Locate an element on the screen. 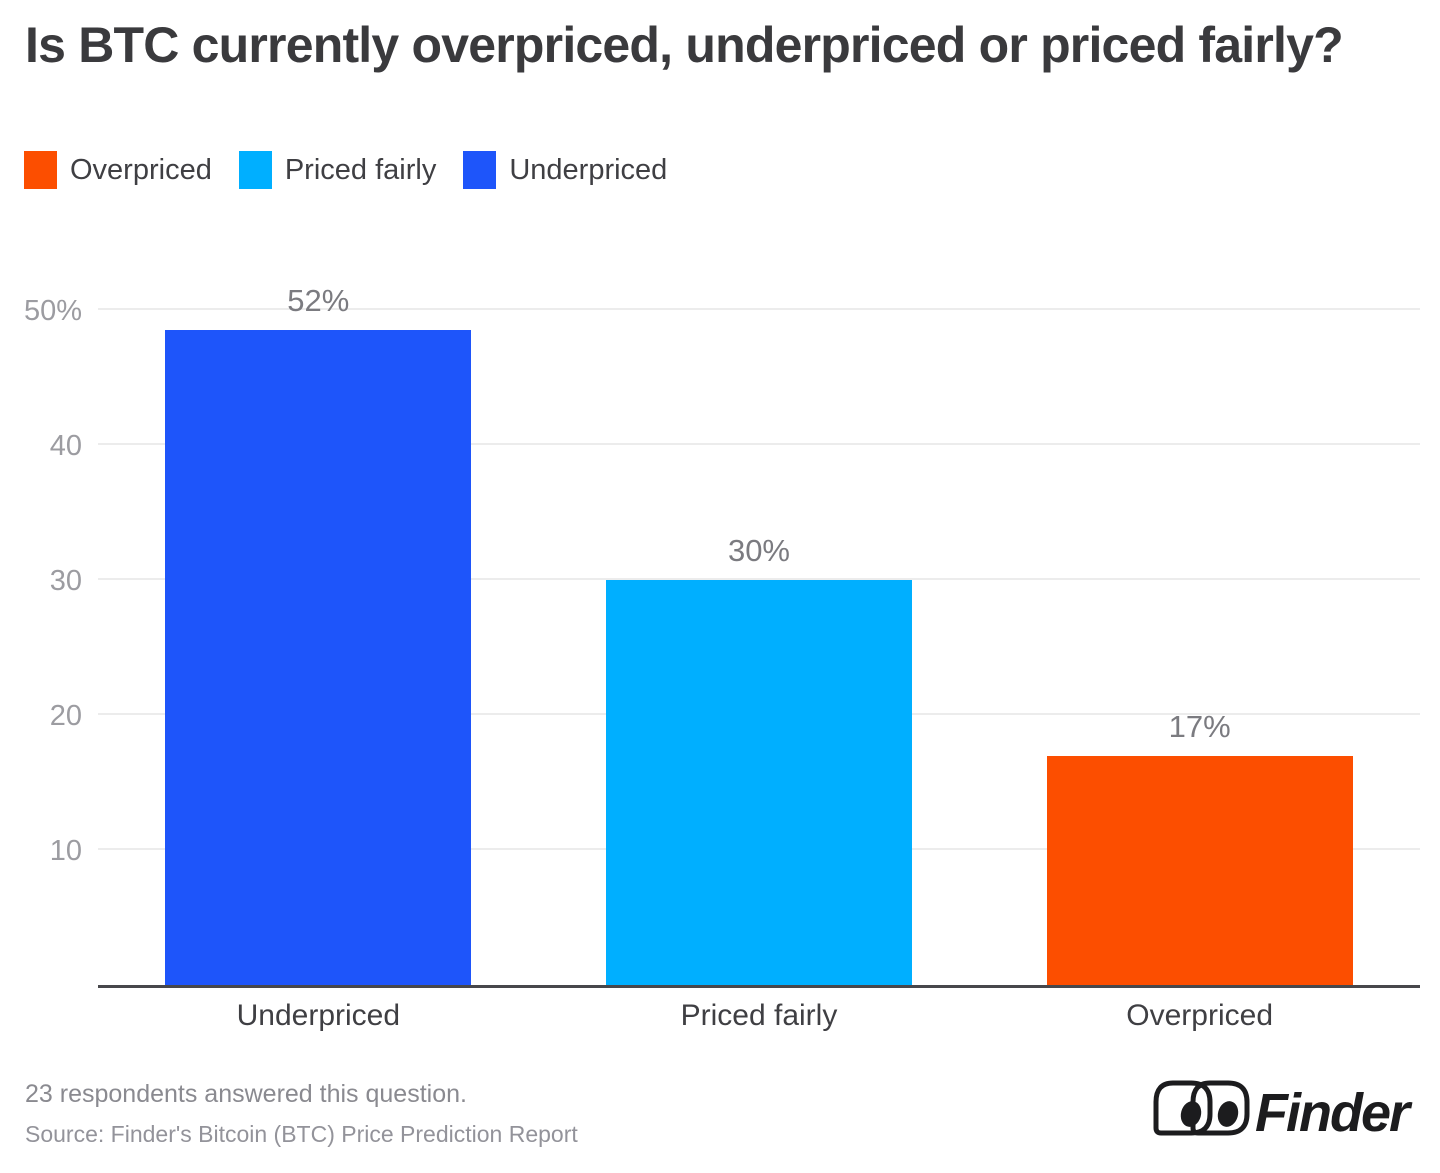 The width and height of the screenshot is (1440, 1173). bar-value-label: 30% is located at coordinates (758, 550).